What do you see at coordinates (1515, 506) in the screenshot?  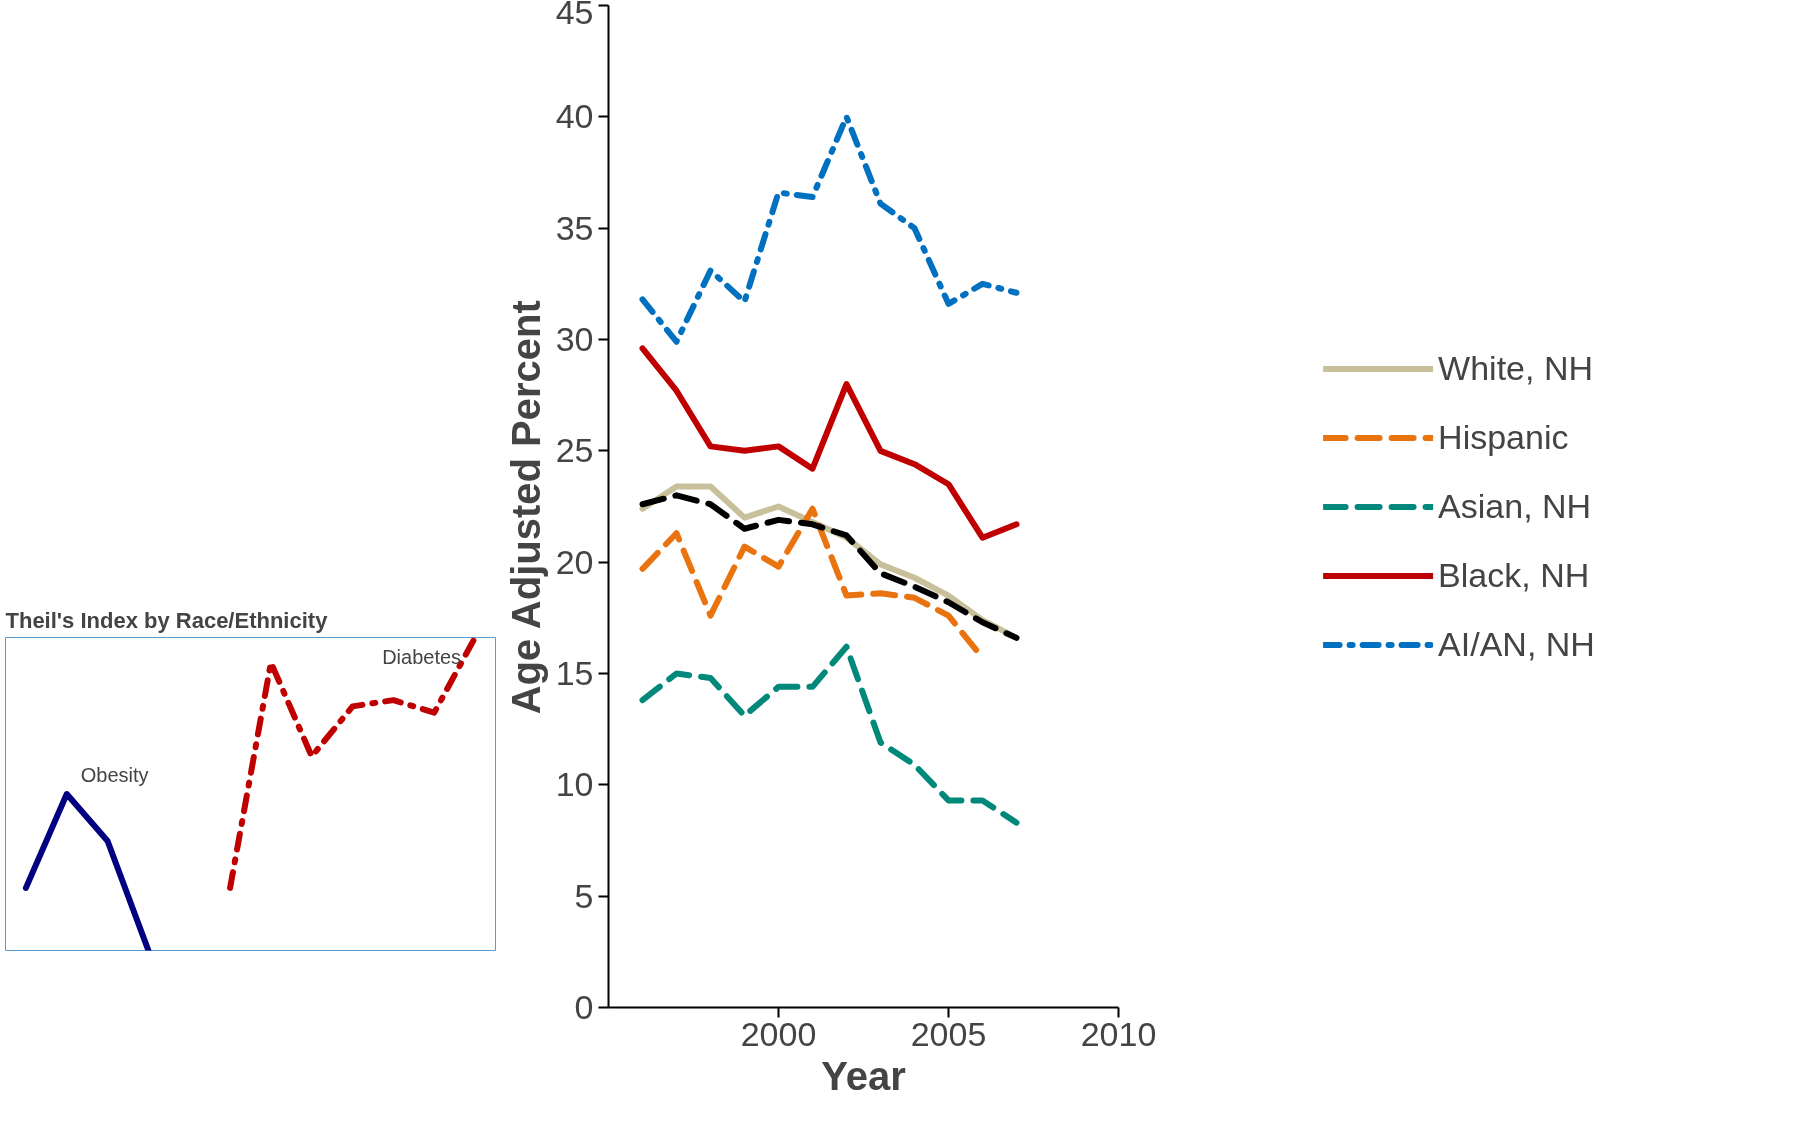 I see `legend-label: Asian, NH` at bounding box center [1515, 506].